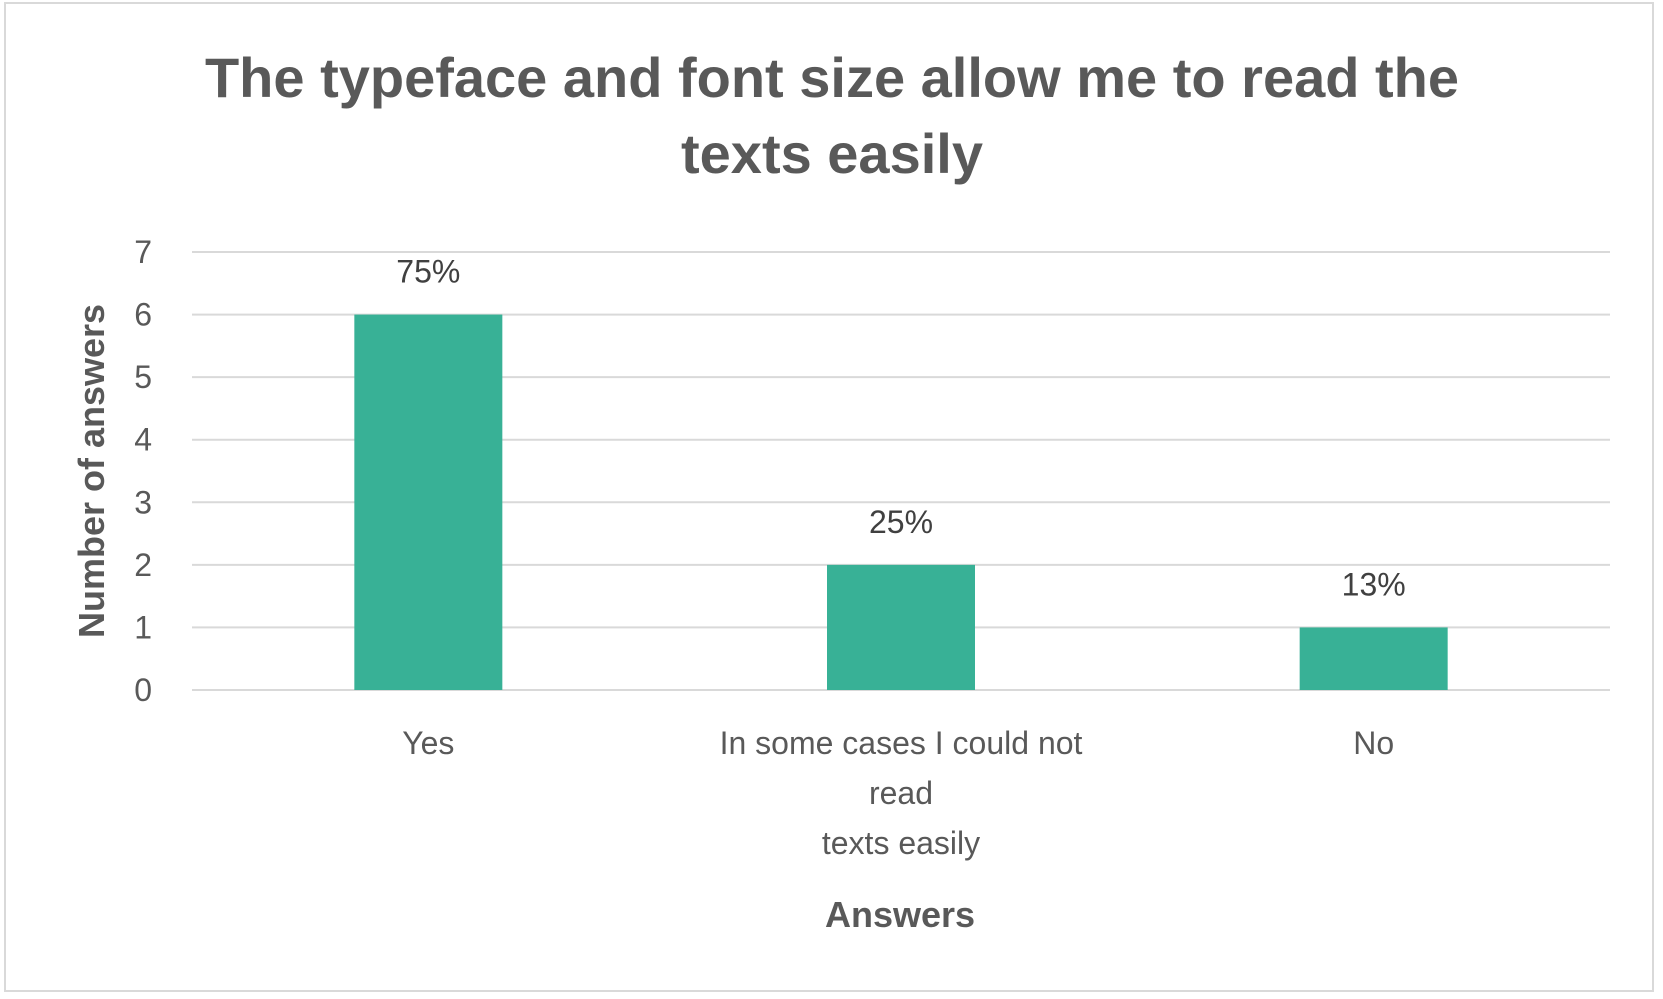 Image resolution: width=1663 pixels, height=999 pixels. I want to click on data-label: 25%, so click(901, 522).